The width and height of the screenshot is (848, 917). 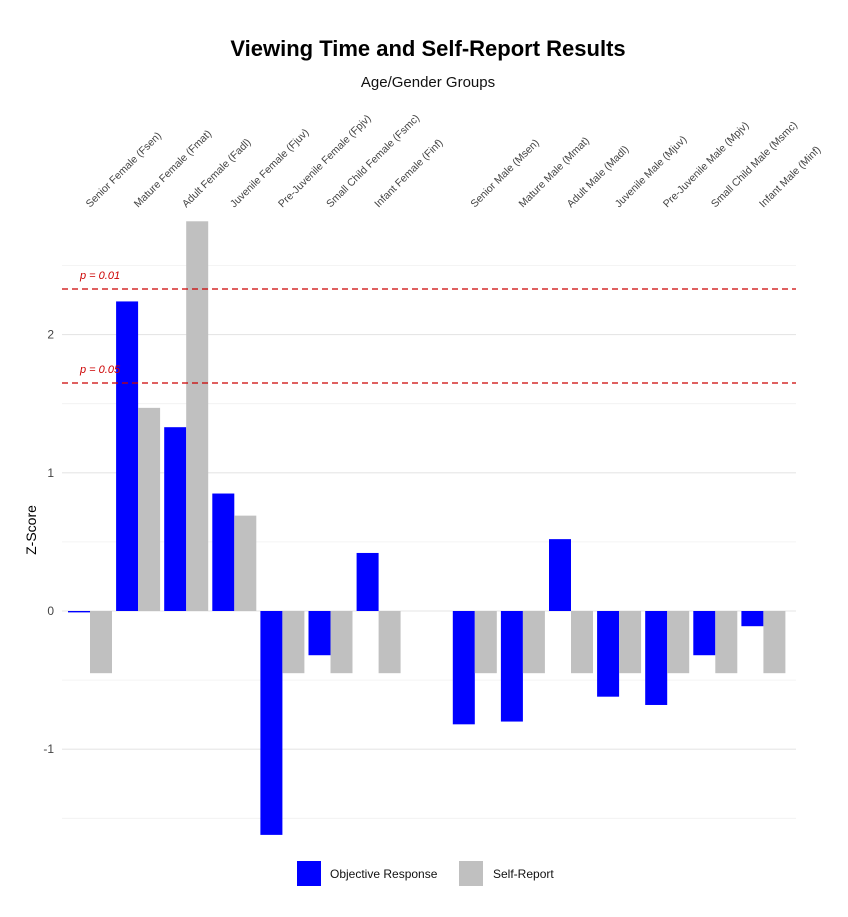 I want to click on threshold-label: p = 0.05, so click(x=100, y=370).